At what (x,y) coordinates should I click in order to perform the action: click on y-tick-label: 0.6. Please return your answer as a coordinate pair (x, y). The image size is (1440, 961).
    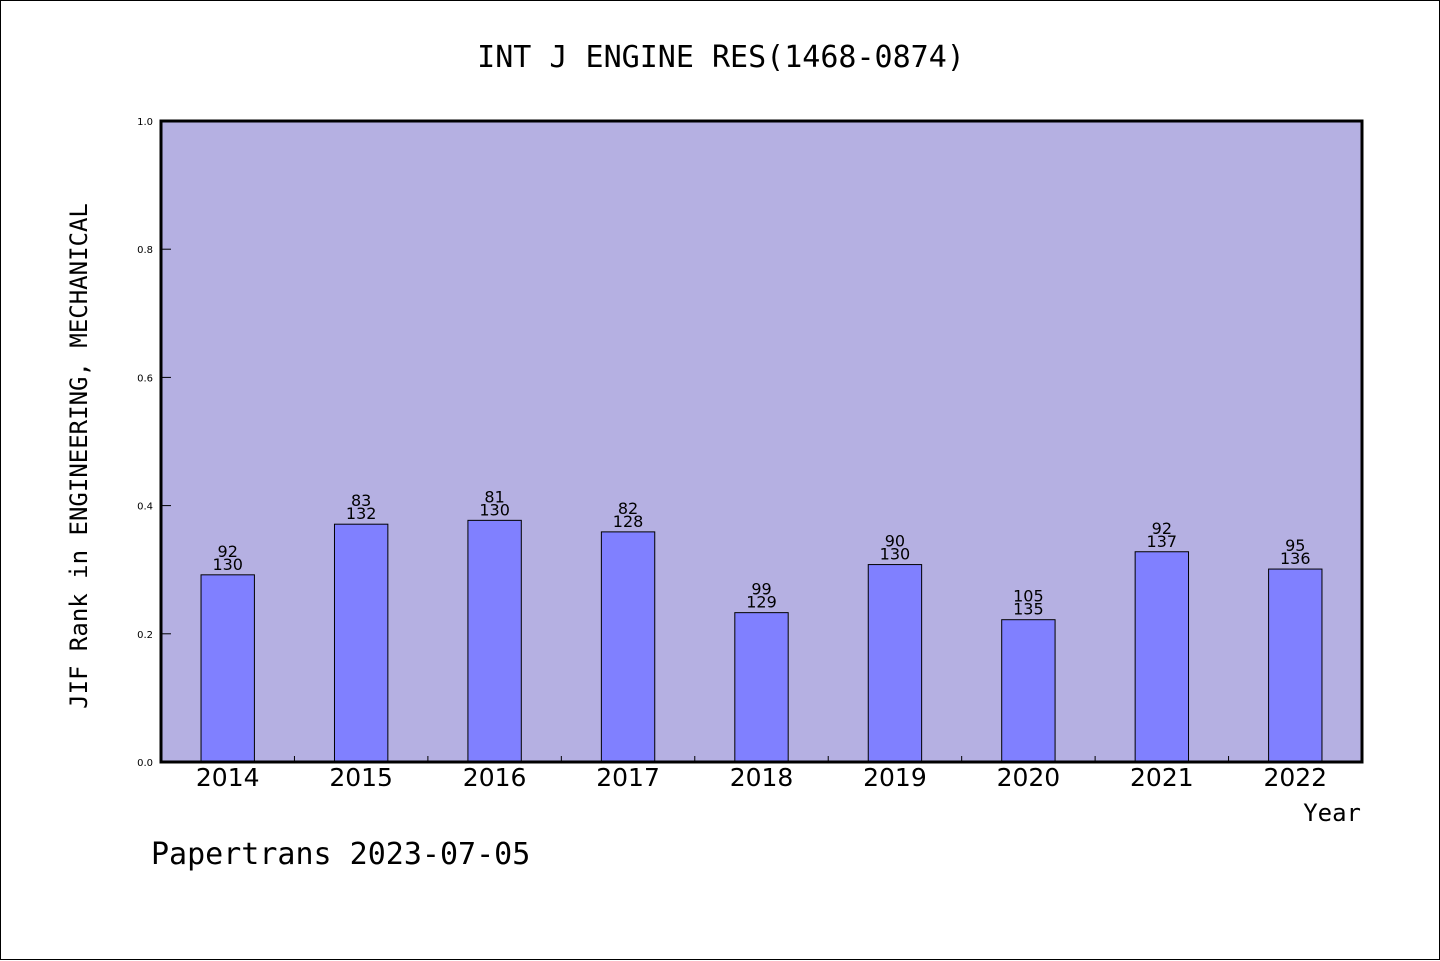
    Looking at the image, I should click on (145, 378).